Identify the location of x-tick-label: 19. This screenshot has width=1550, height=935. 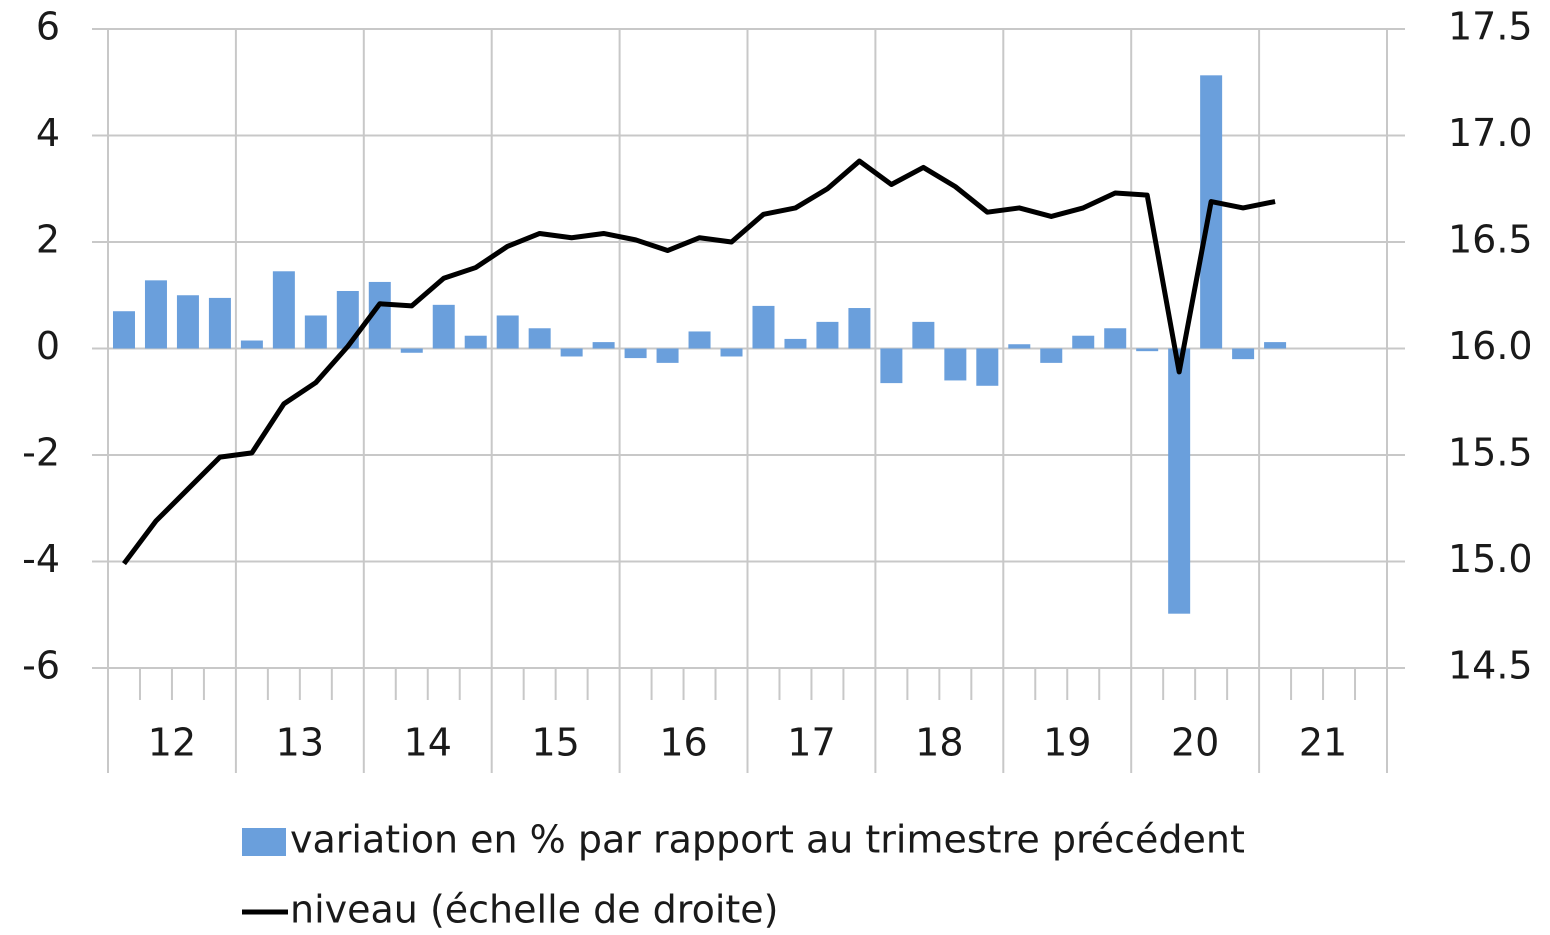
(1067, 743).